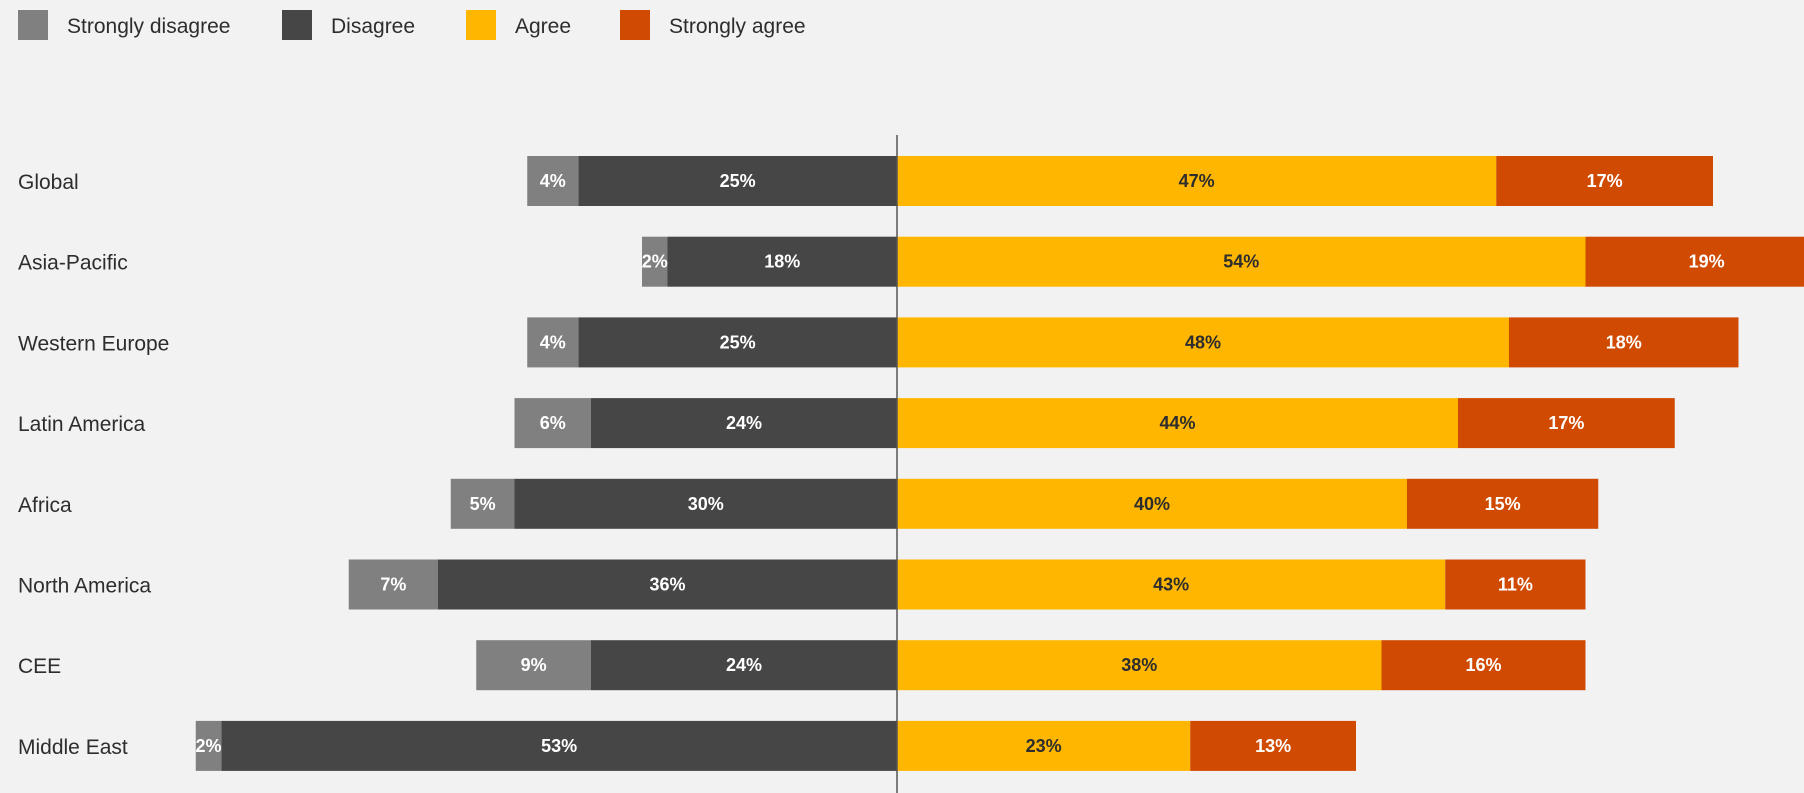 This screenshot has height=793, width=1804. I want to click on category-label: Global, so click(48, 182).